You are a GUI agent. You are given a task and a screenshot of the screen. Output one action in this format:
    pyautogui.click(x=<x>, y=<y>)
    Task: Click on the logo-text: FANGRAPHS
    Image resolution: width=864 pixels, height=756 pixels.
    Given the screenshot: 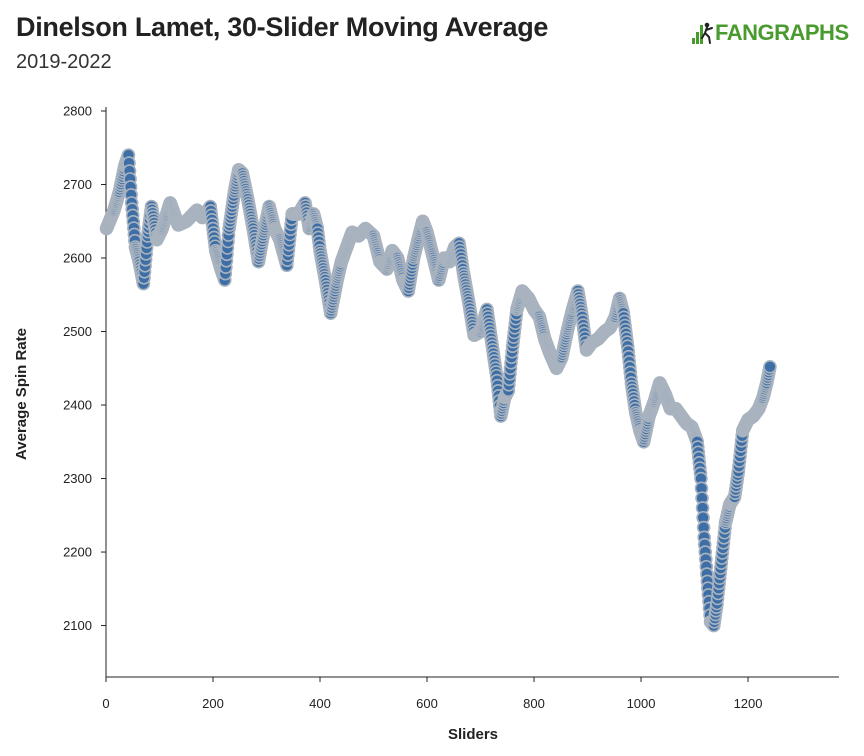 What is the action you would take?
    pyautogui.click(x=782, y=32)
    